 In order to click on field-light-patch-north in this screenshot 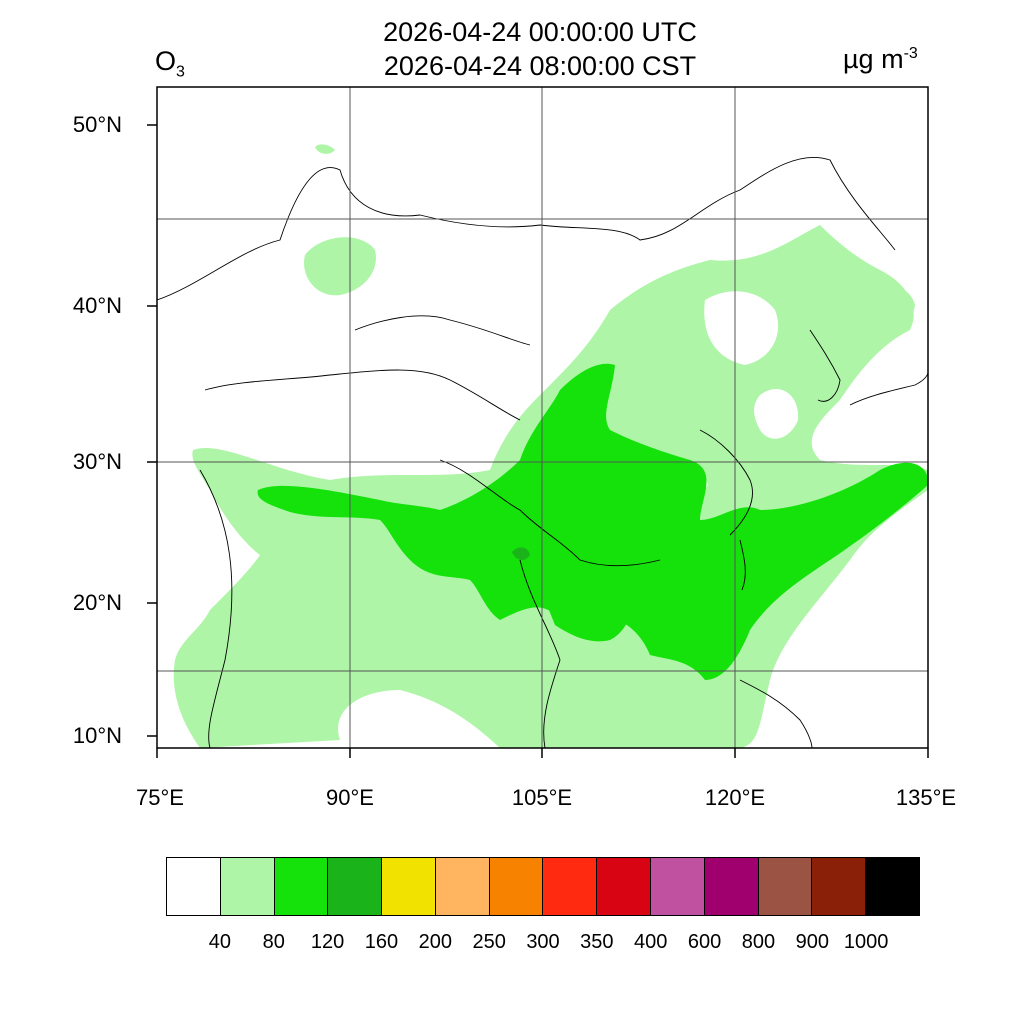, I will do `click(325, 149)`.